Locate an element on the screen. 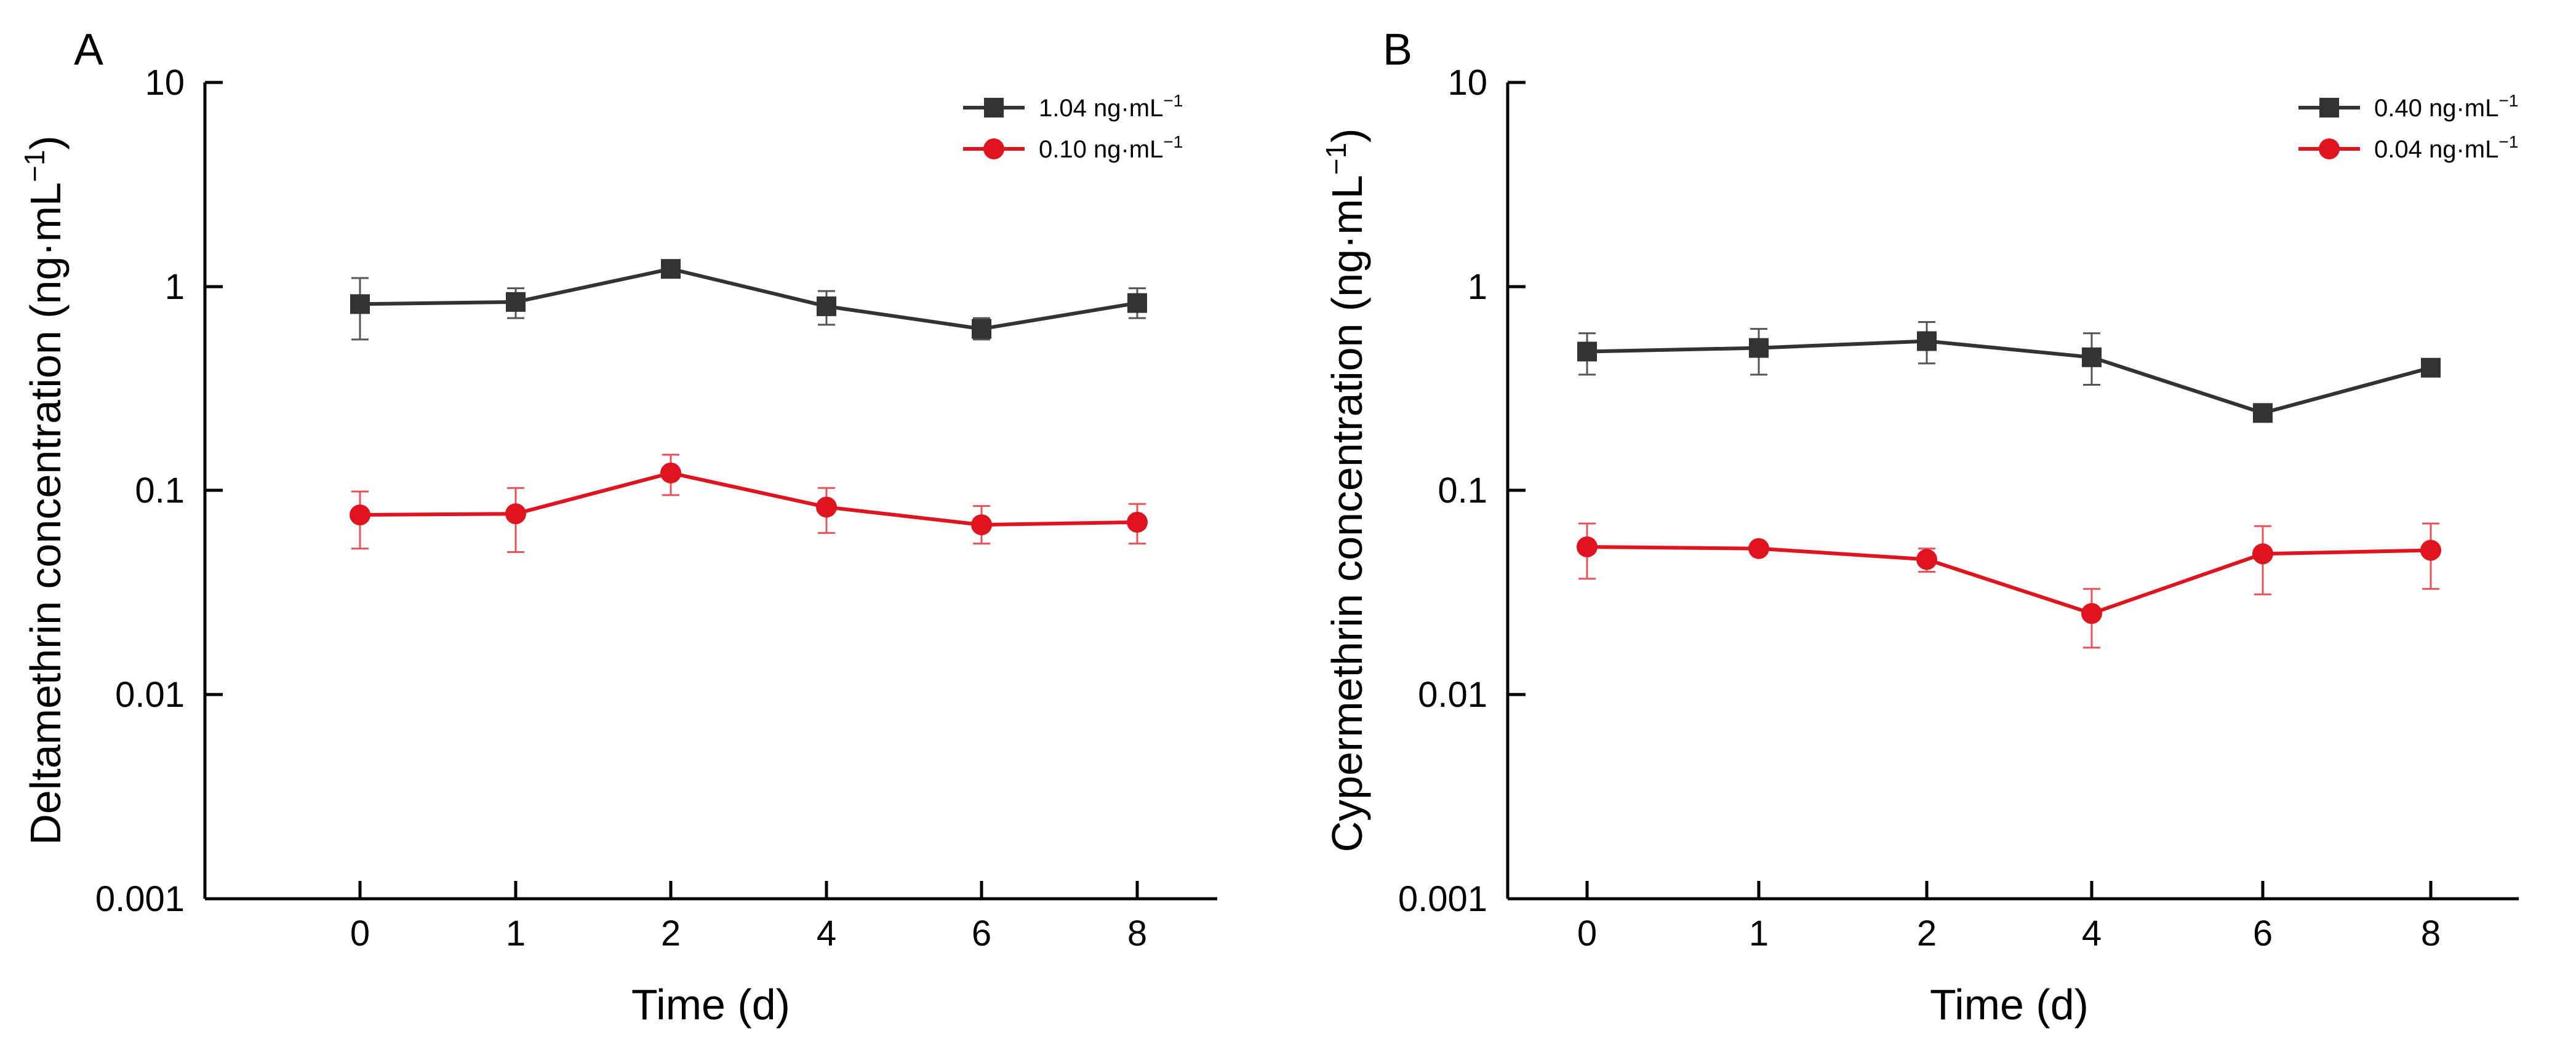  panel-a-legend: 1.04 ng·mL−1 0.10 ng·mL−1 is located at coordinates (1073, 127).